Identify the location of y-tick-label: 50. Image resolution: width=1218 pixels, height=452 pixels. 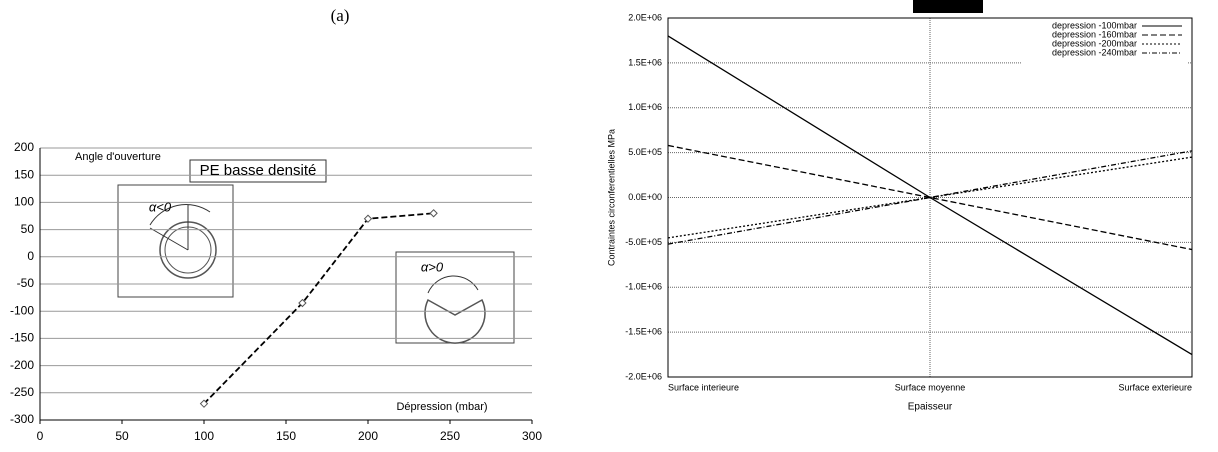
(28, 229).